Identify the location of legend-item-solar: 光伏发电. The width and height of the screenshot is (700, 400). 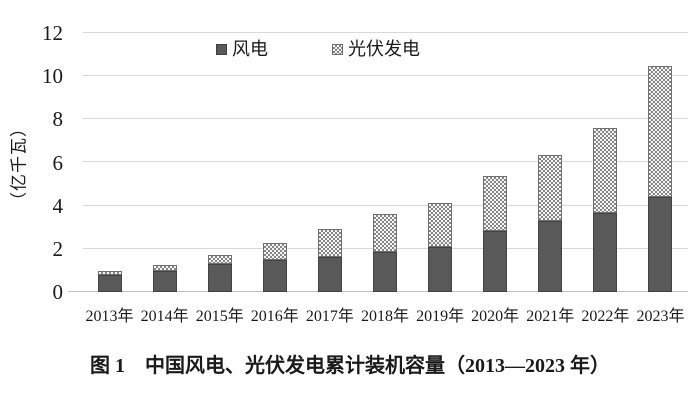
(376, 49).